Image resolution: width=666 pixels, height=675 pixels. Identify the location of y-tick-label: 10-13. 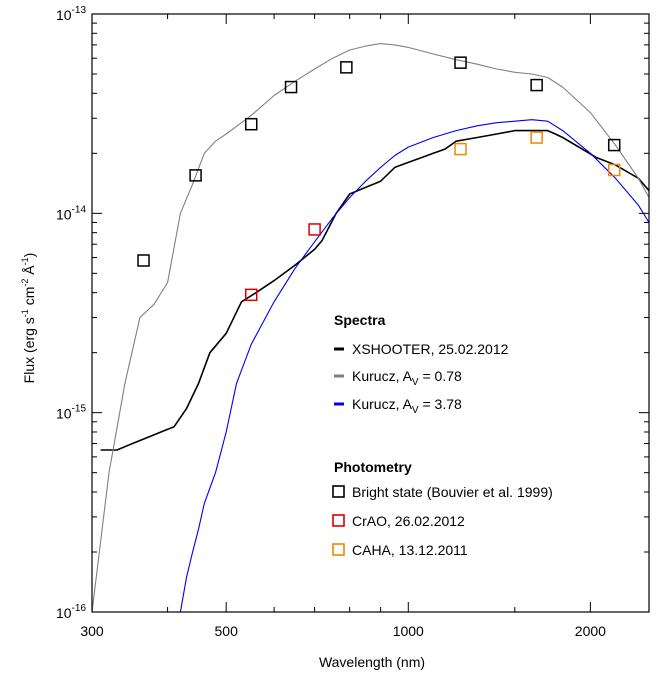
(71, 14).